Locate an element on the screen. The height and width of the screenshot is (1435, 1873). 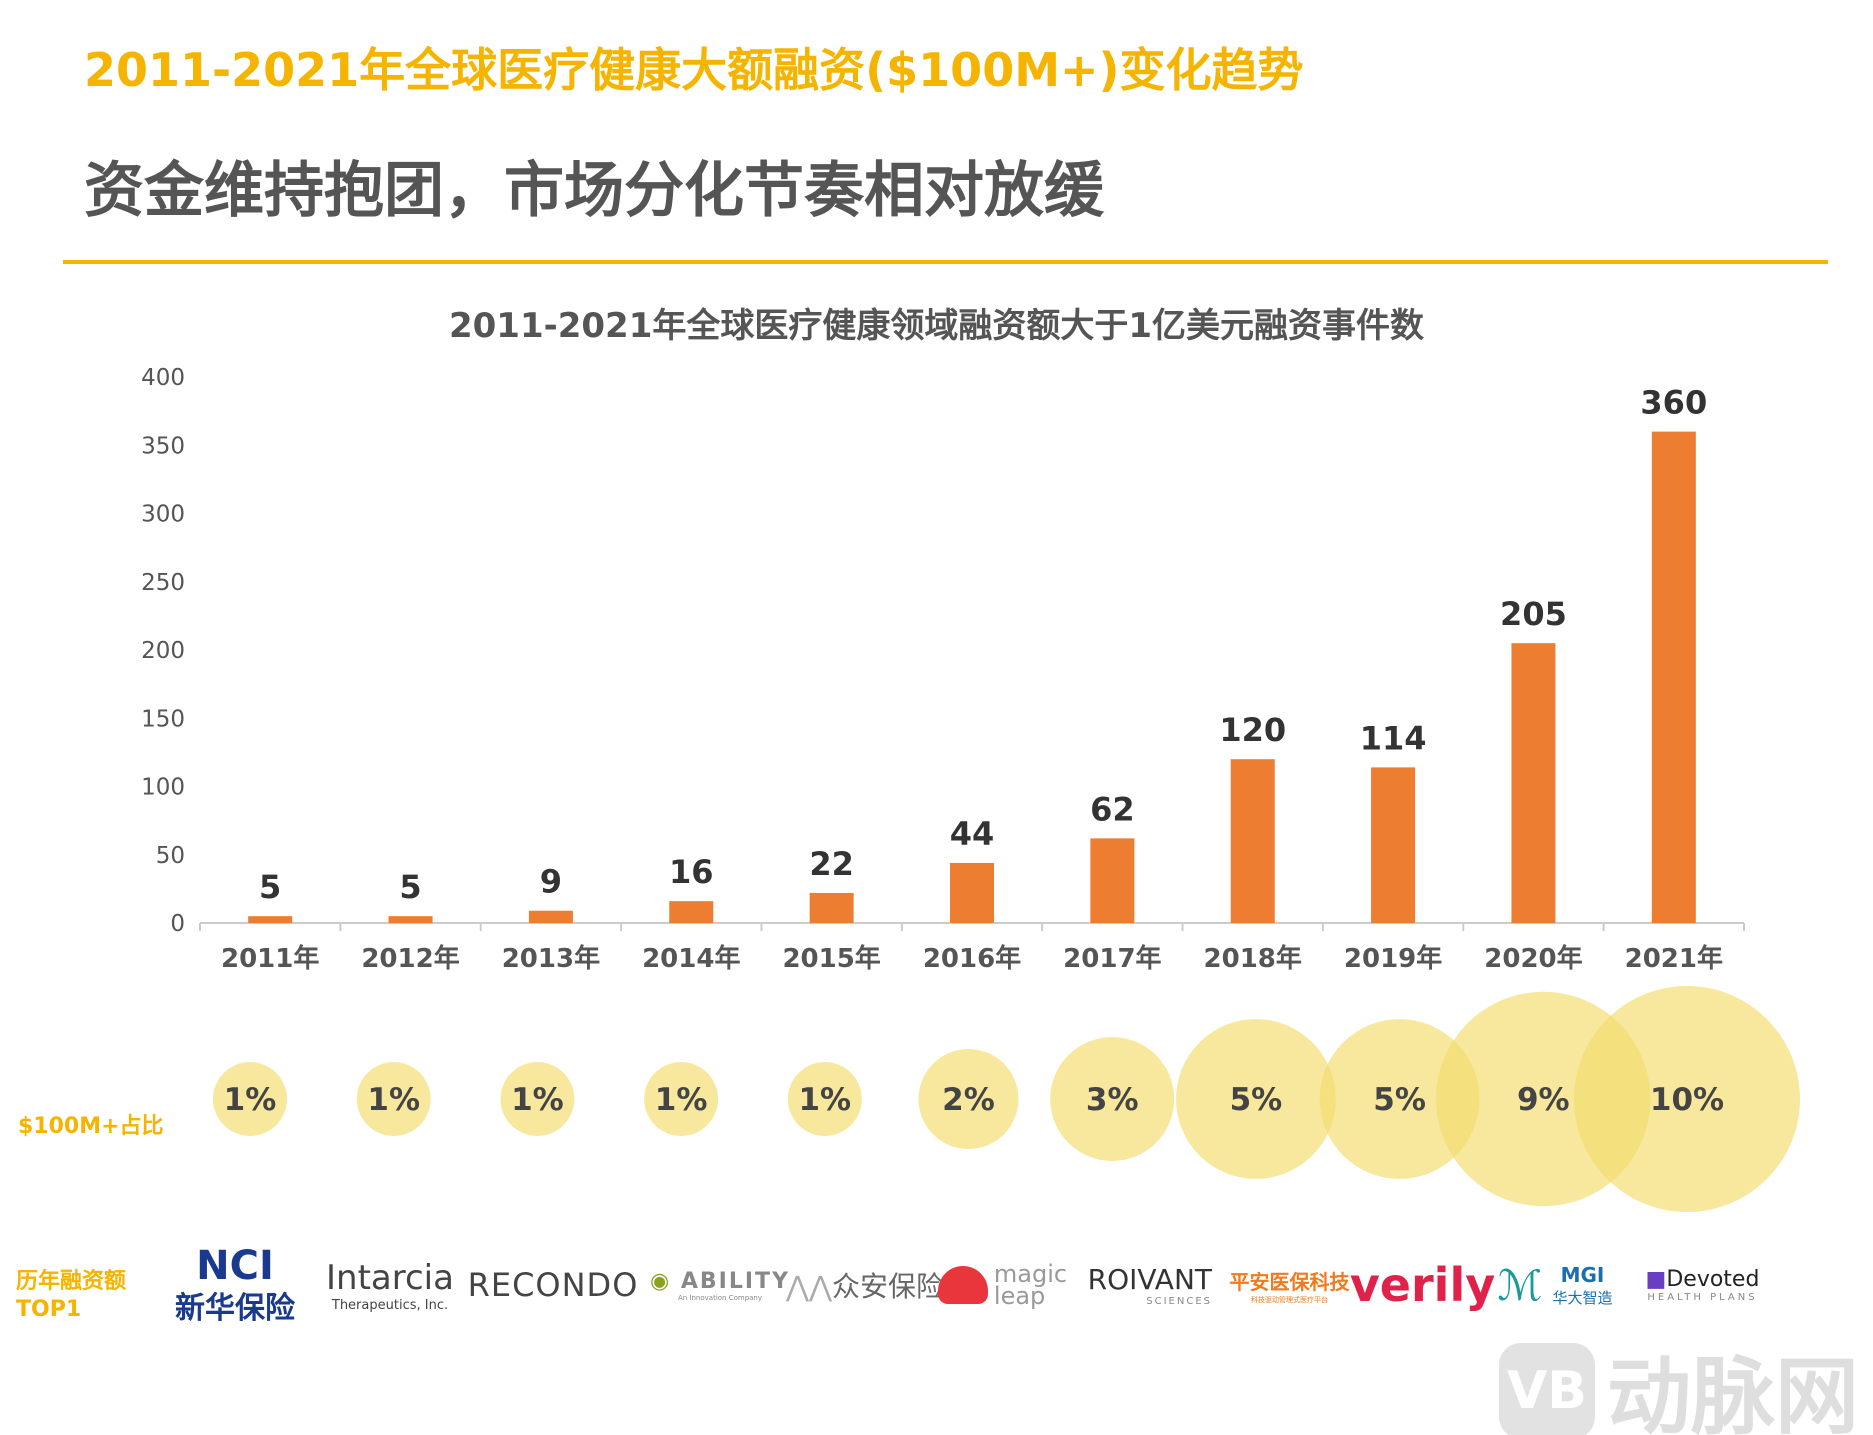
data-label: 16 is located at coordinates (691, 872).